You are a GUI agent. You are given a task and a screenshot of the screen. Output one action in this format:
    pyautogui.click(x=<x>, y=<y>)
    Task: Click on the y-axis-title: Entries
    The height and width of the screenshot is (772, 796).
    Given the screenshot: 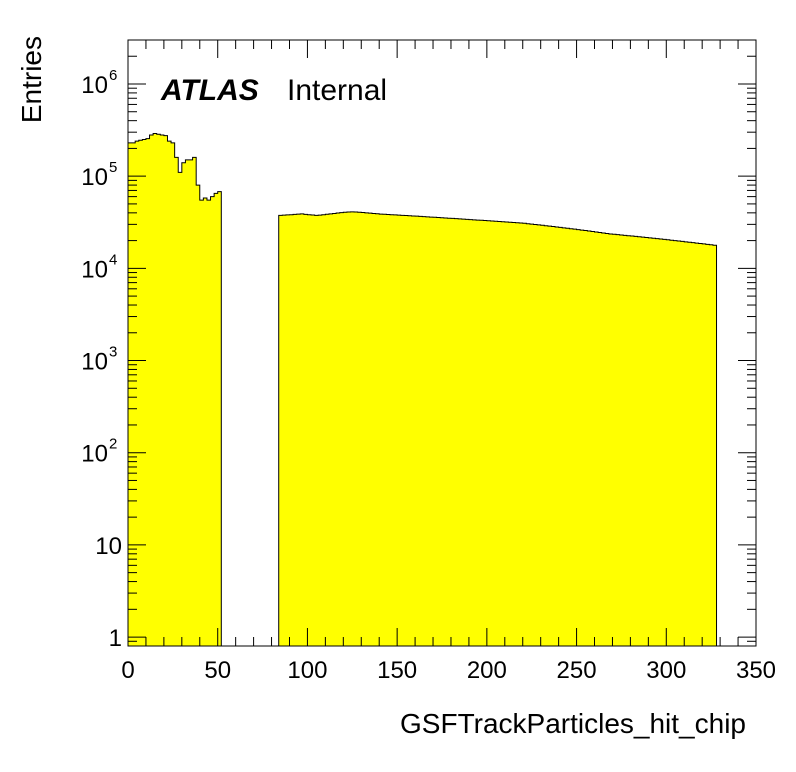 What is the action you would take?
    pyautogui.click(x=31, y=79)
    